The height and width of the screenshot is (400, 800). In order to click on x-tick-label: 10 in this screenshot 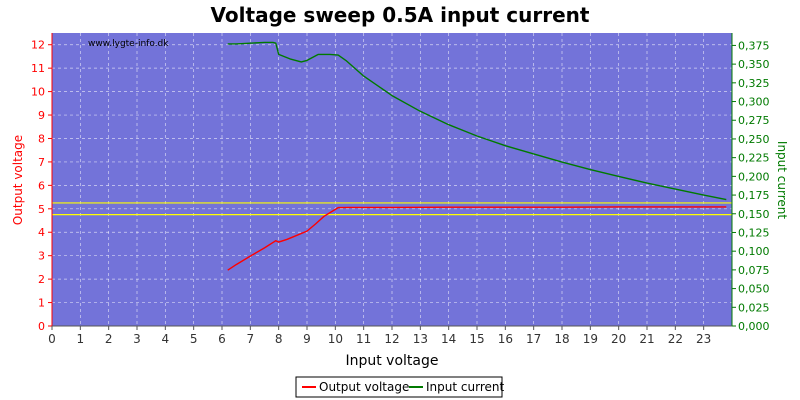, I will do `click(335, 339)`.